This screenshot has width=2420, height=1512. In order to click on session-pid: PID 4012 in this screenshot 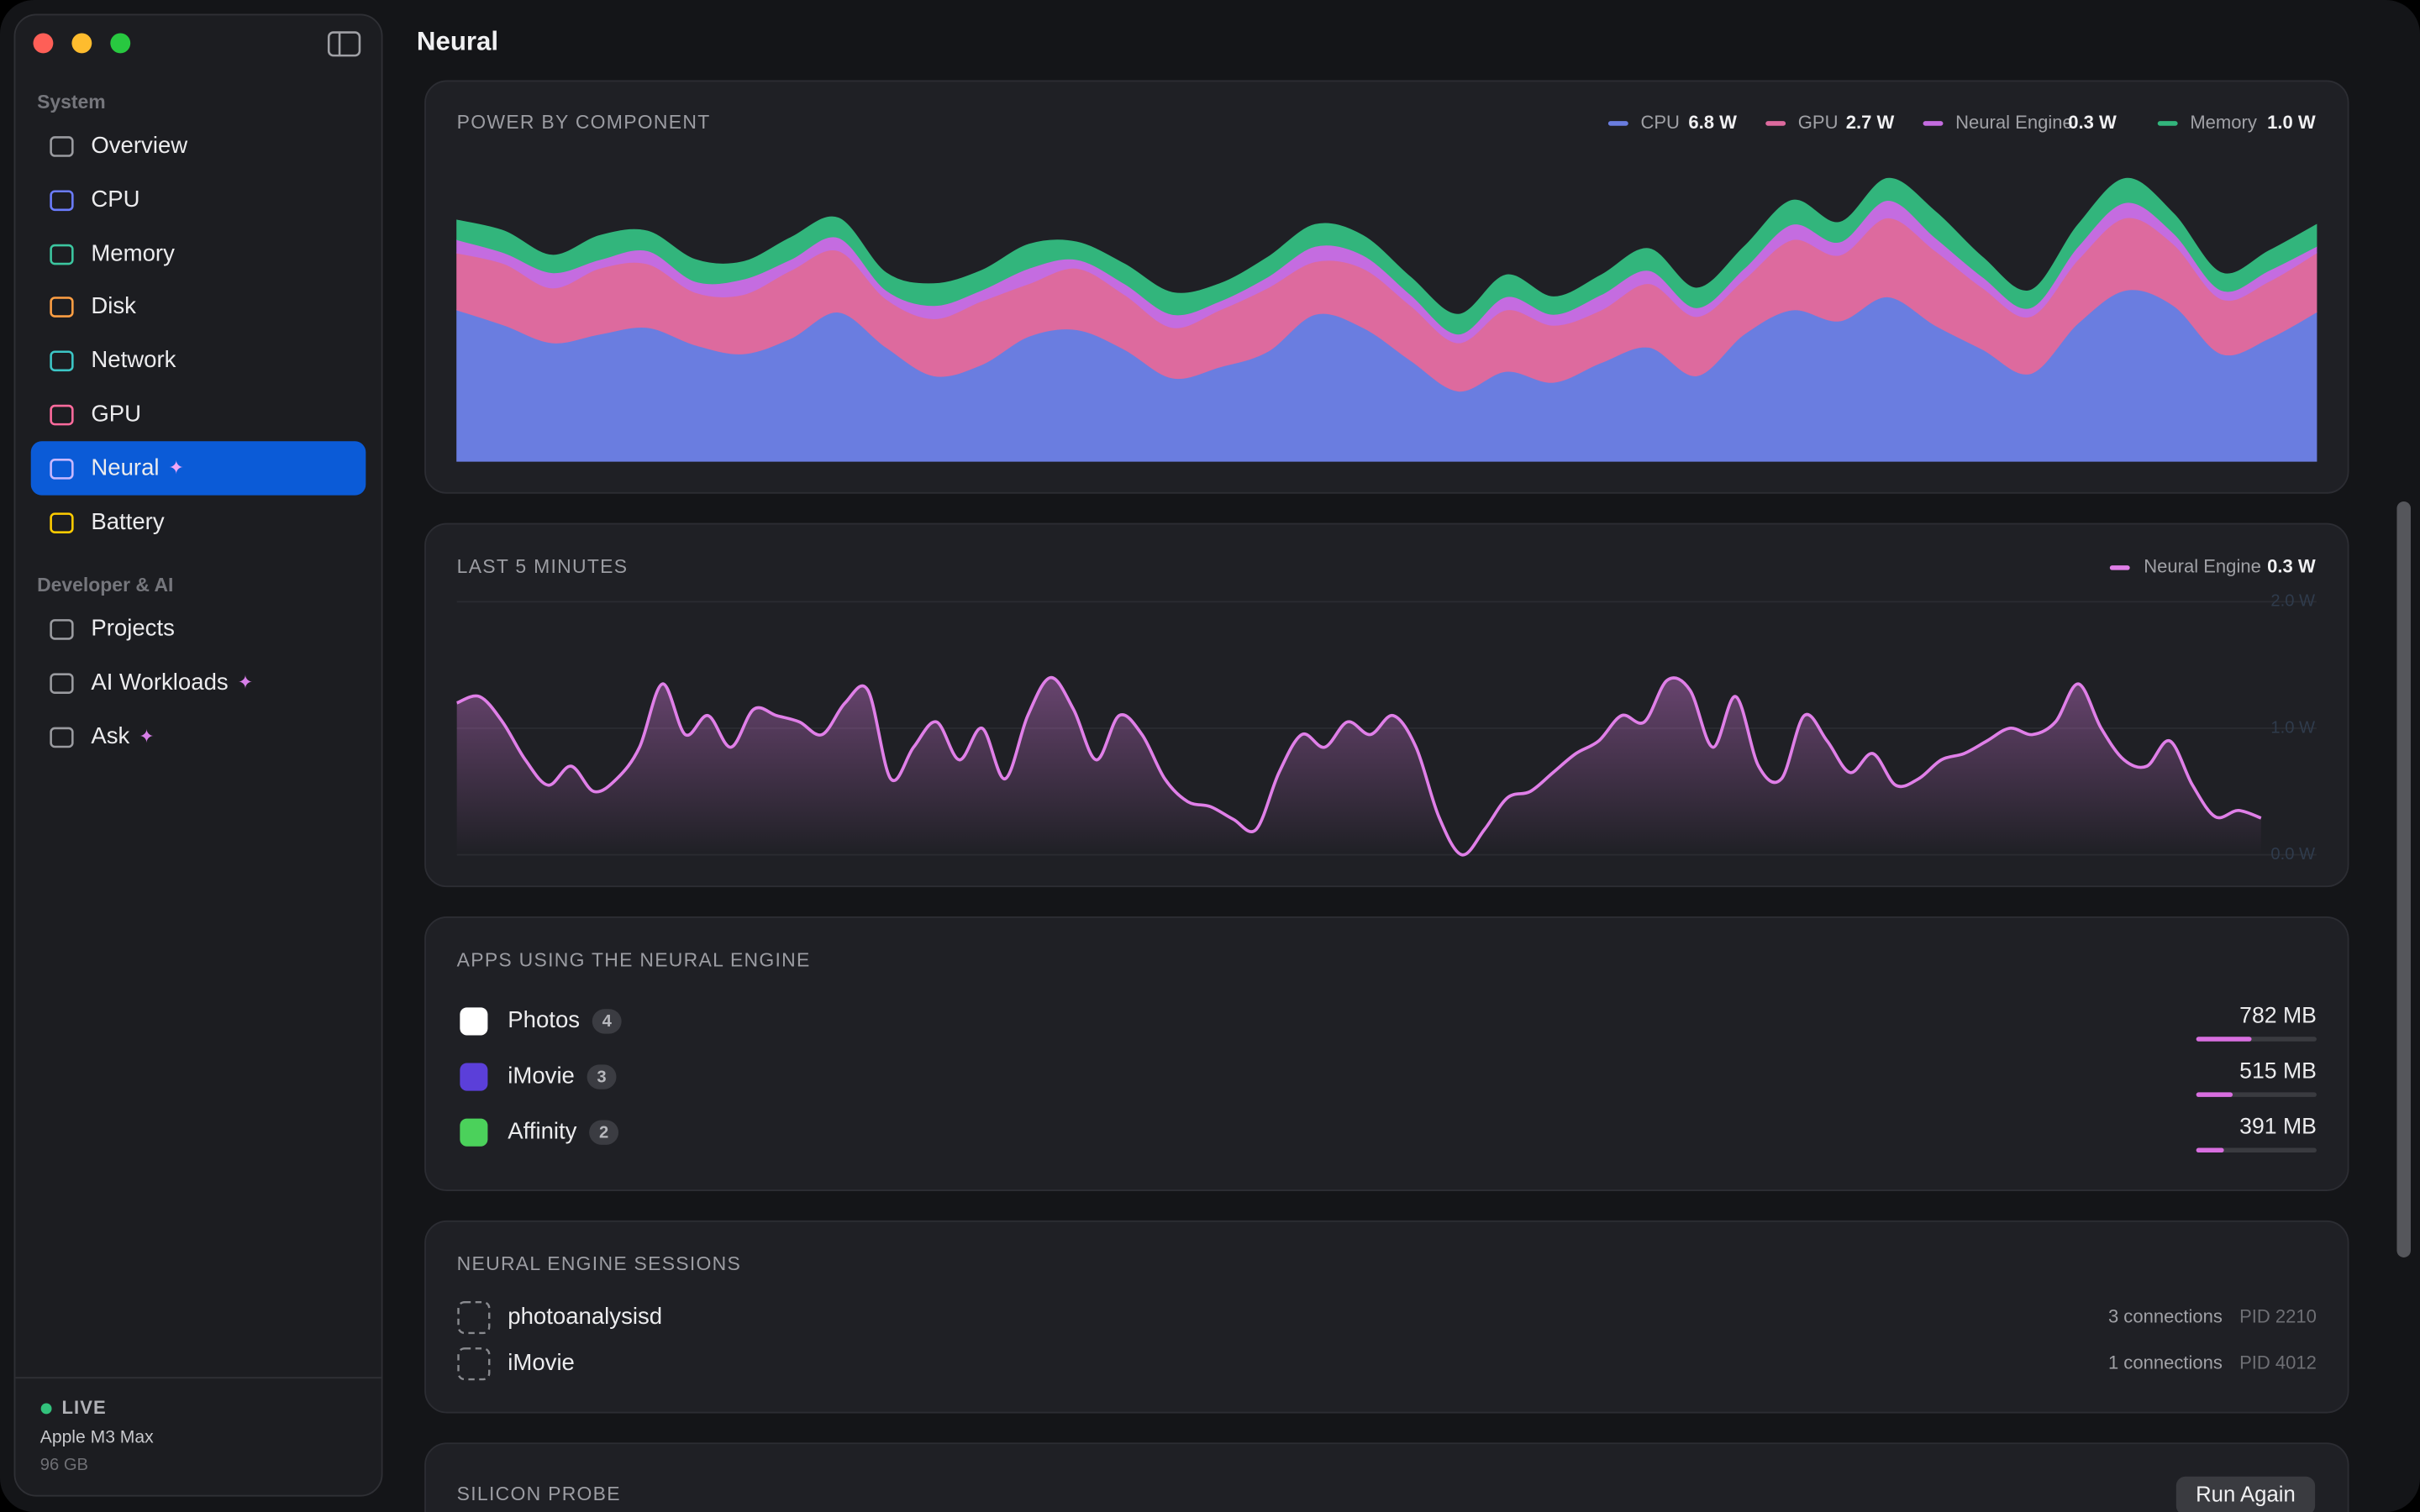, I will do `click(2278, 1362)`.